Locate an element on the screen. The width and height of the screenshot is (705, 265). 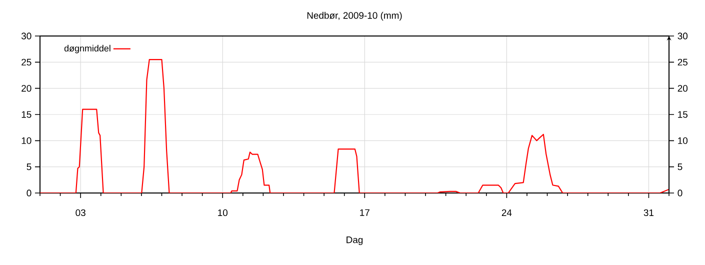
y2-tick-label: 25 is located at coordinates (683, 62).